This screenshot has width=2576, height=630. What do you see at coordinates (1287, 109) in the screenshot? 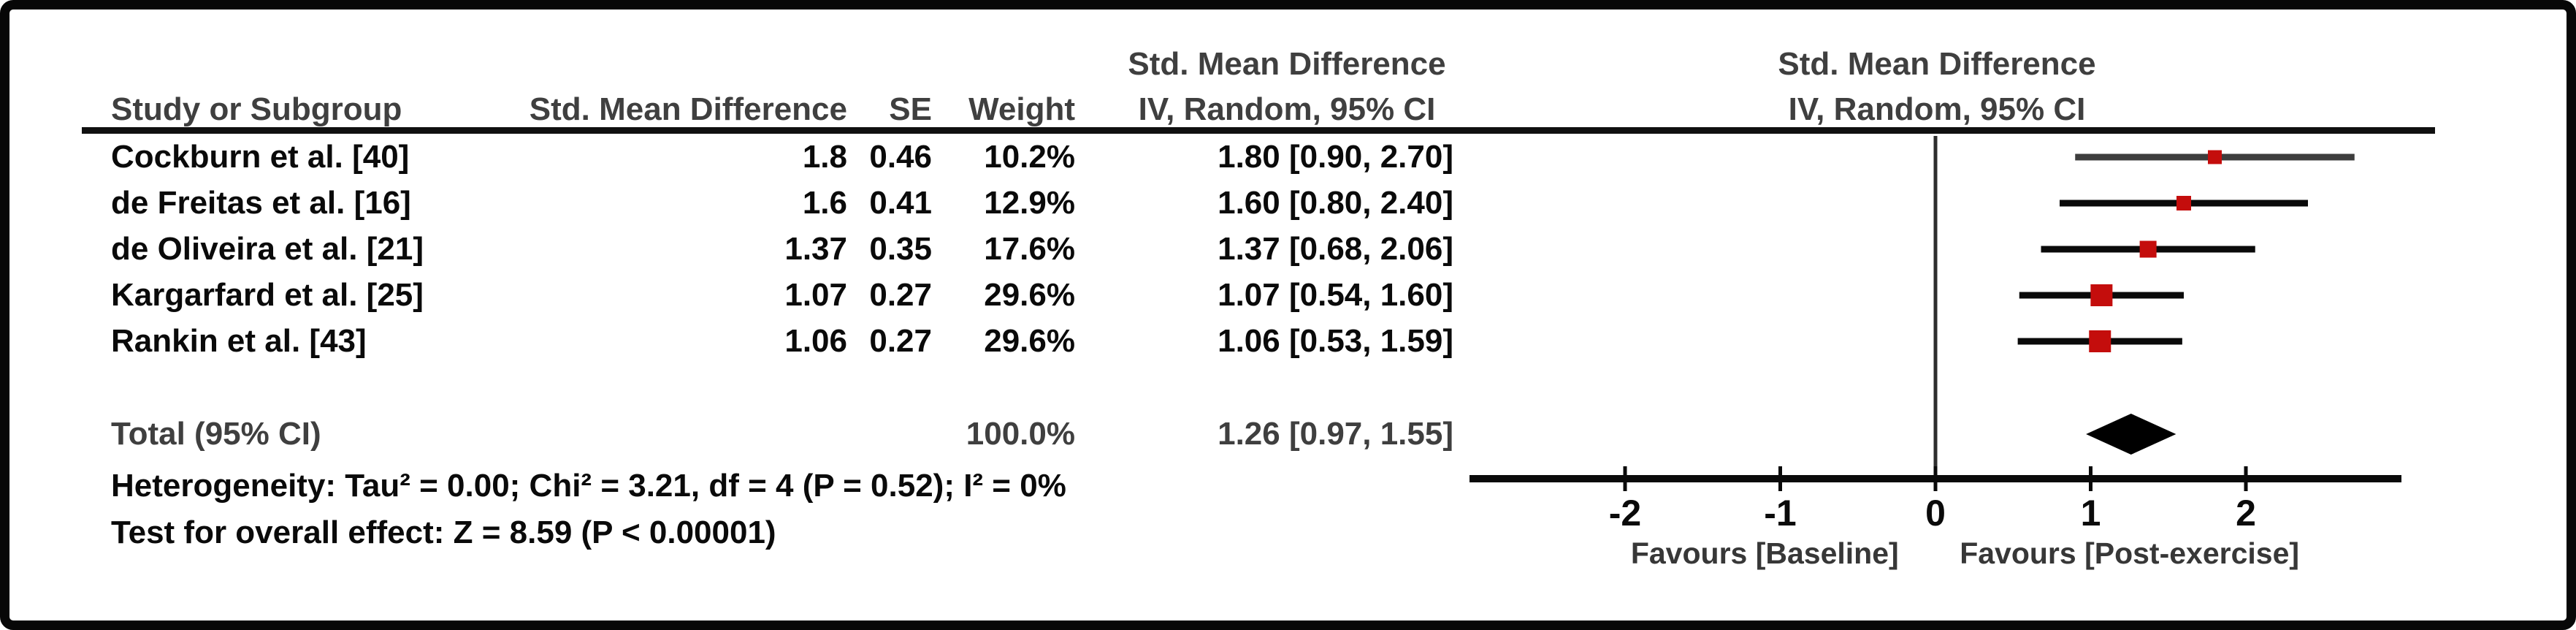
I see `ci-column-header: IV, Random, 95% CI` at bounding box center [1287, 109].